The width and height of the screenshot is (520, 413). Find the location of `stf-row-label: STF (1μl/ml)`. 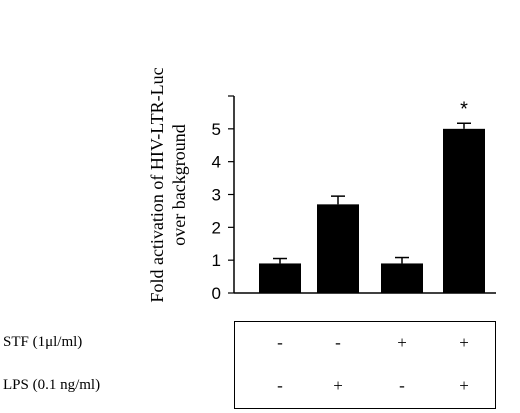

stf-row-label: STF (1μl/ml) is located at coordinates (43, 342).